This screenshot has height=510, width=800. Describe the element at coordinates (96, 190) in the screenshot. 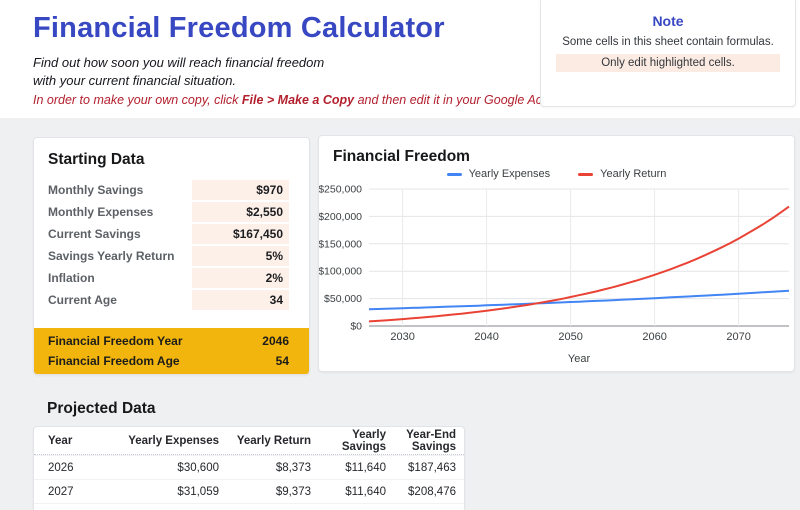

I see `row-label: Monthly Savings` at that location.